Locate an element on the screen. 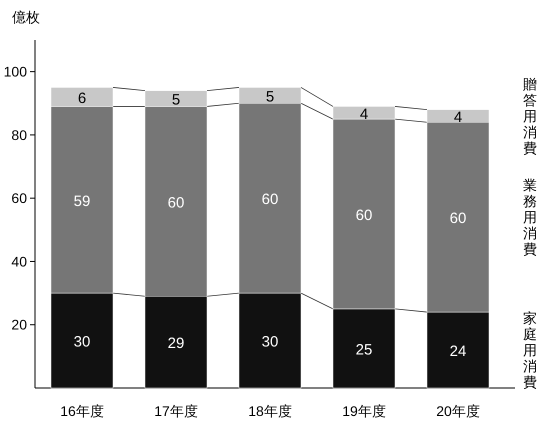 The width and height of the screenshot is (552, 424). x-tick-label: 19年度 is located at coordinates (364, 411).